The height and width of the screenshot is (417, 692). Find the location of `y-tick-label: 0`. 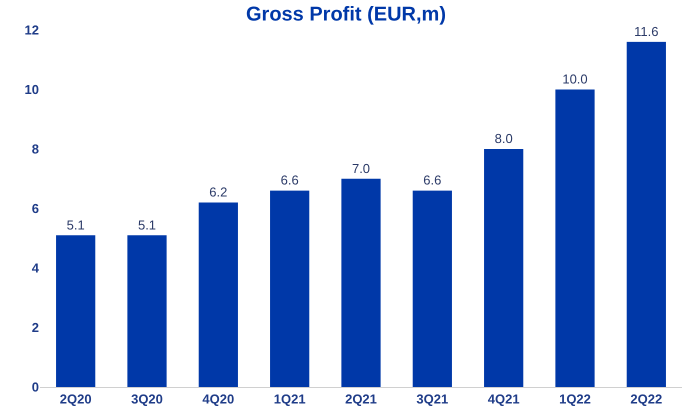

y-tick-label: 0 is located at coordinates (35, 387).